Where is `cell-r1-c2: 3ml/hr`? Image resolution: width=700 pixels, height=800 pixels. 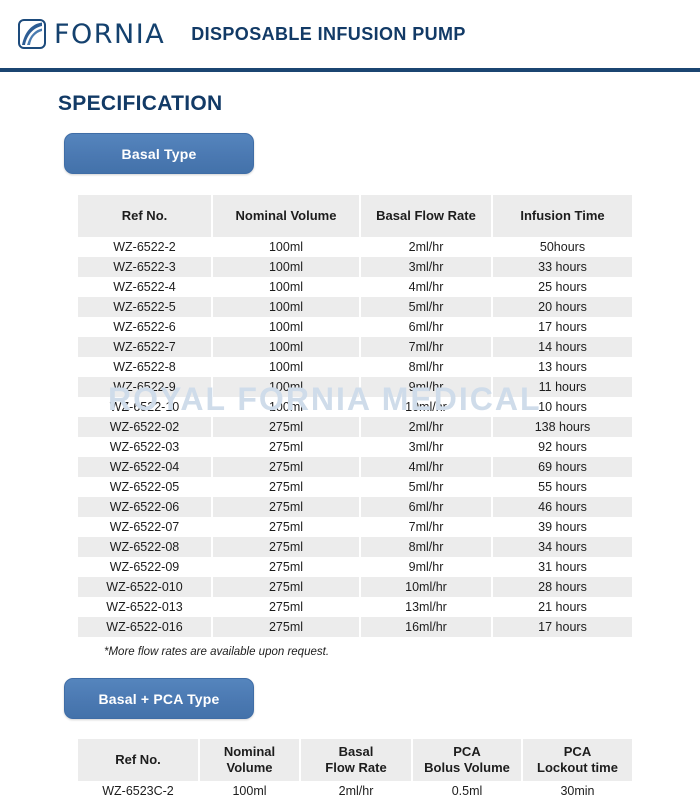 cell-r1-c2: 3ml/hr is located at coordinates (426, 267).